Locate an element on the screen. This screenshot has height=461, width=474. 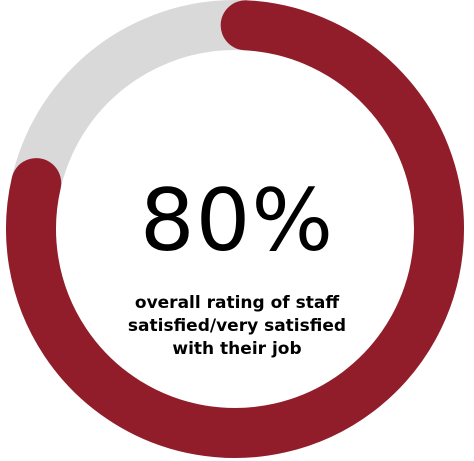
percentage-value: 80% is located at coordinates (237, 221).